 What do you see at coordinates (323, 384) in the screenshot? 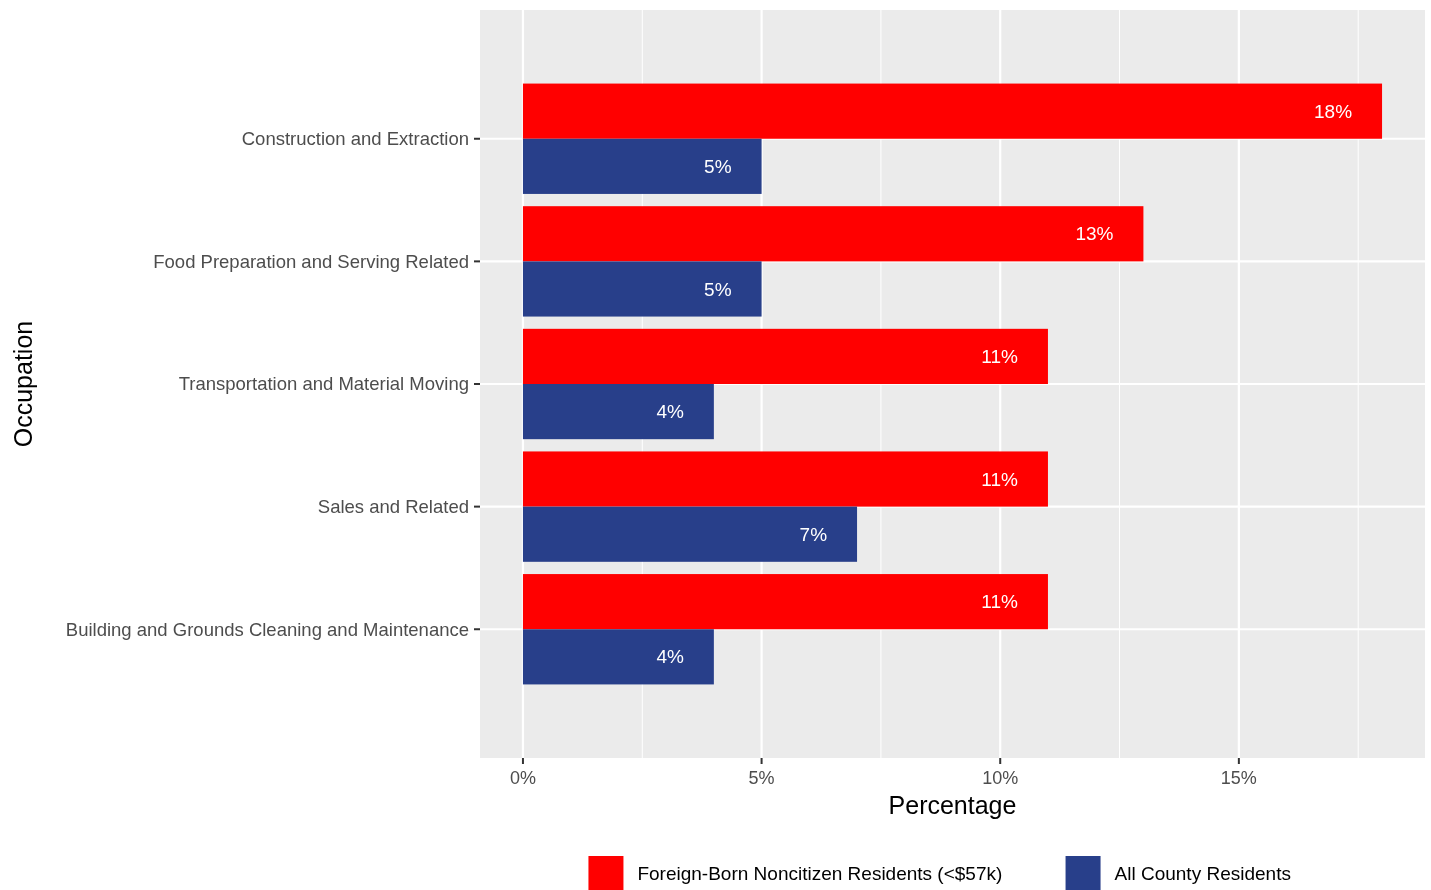
I see `y-tick-label: Transportation and Material Moving` at bounding box center [323, 384].